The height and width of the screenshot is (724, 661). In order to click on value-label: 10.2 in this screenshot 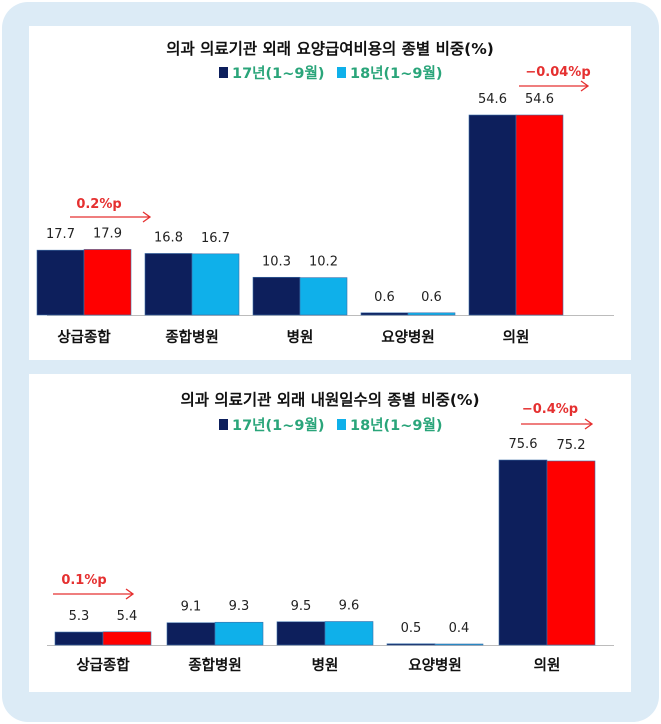, I will do `click(323, 262)`.